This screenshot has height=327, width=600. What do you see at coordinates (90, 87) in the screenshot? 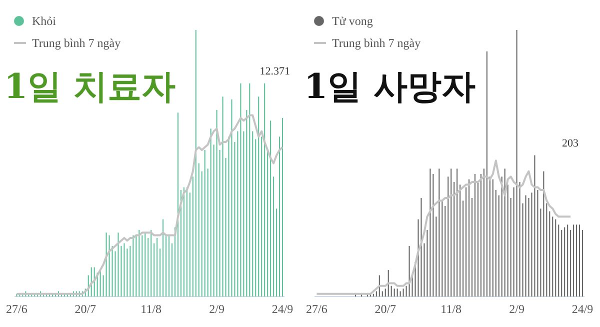
I see `text: 1일 치료자` at bounding box center [90, 87].